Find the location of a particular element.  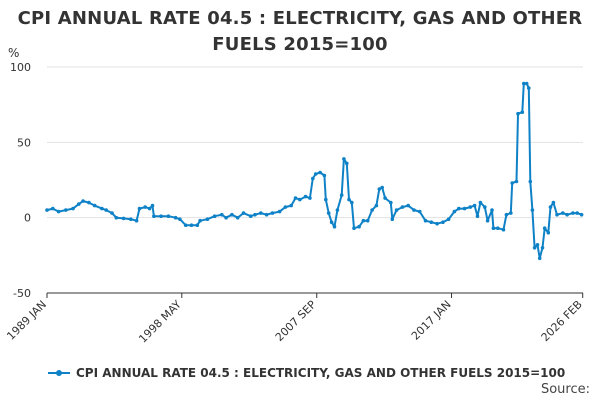

y-tick-label: -50 is located at coordinates (22, 293).